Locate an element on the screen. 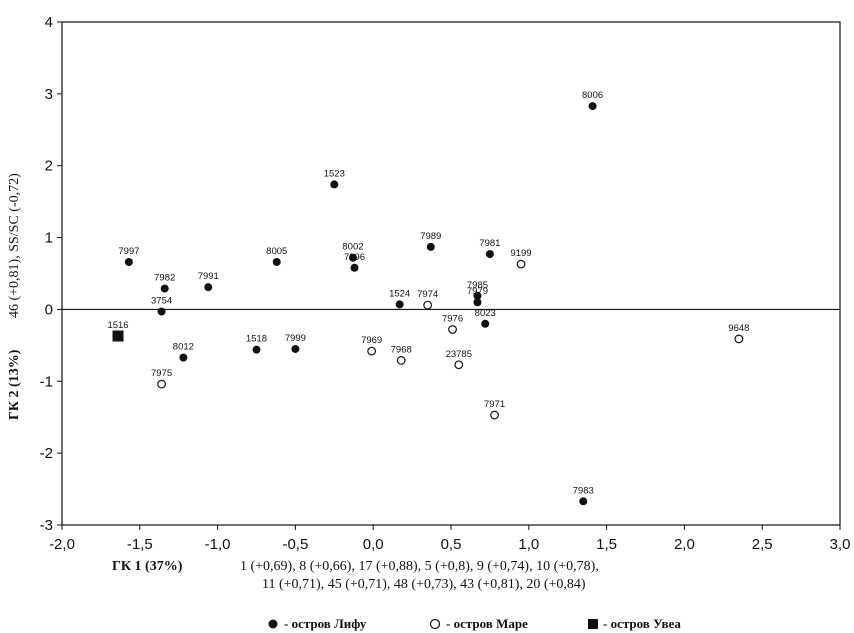  data-point-label: 8012 is located at coordinates (183, 347).